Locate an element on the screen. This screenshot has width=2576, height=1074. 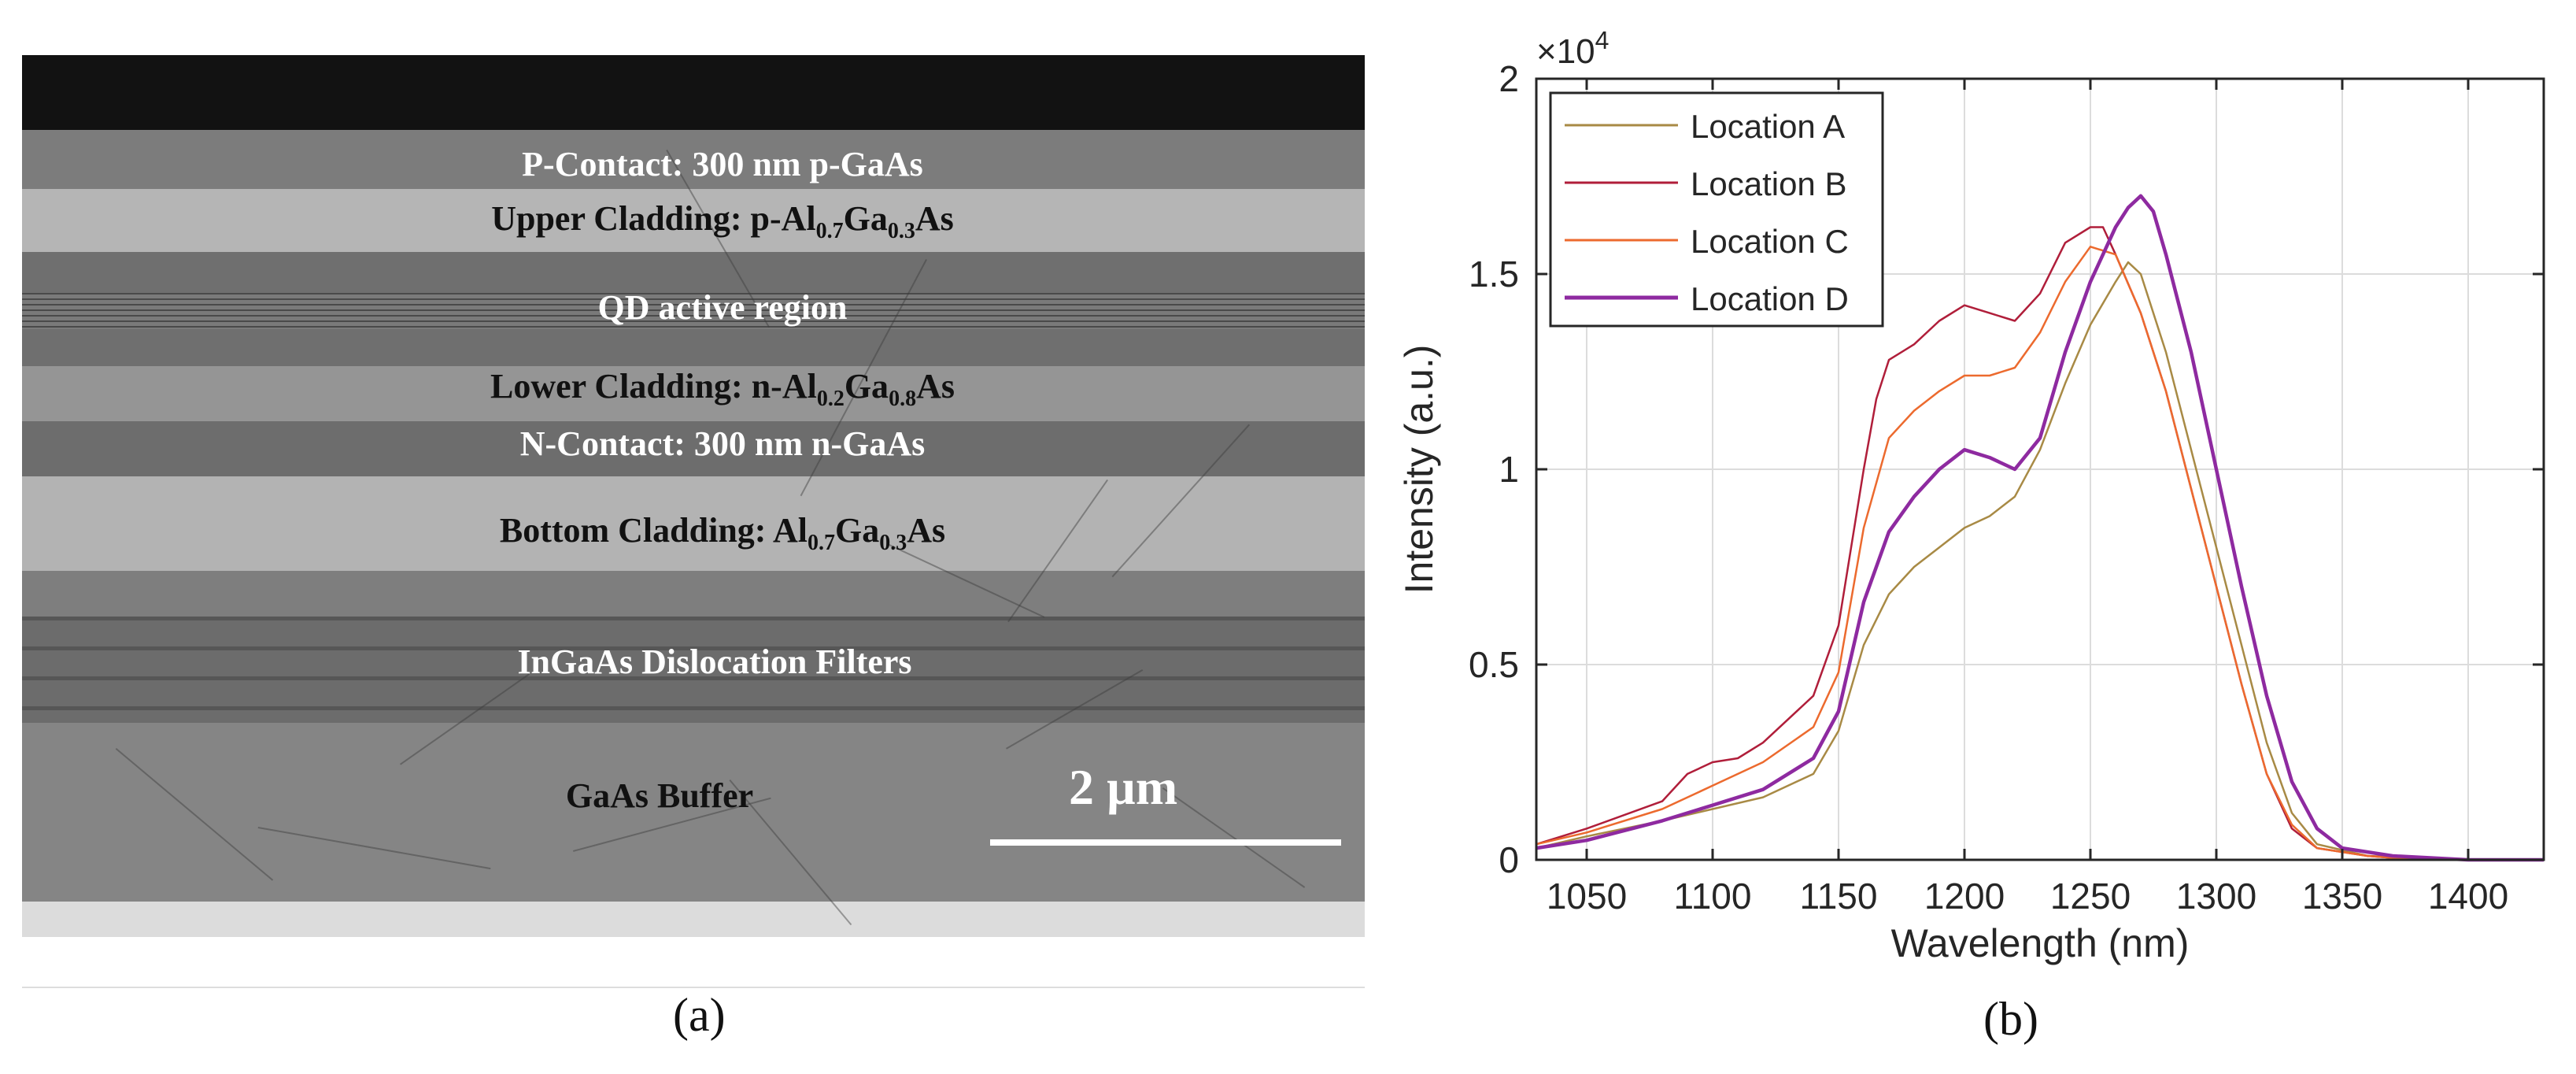
layer-buffer is located at coordinates (693, 817).